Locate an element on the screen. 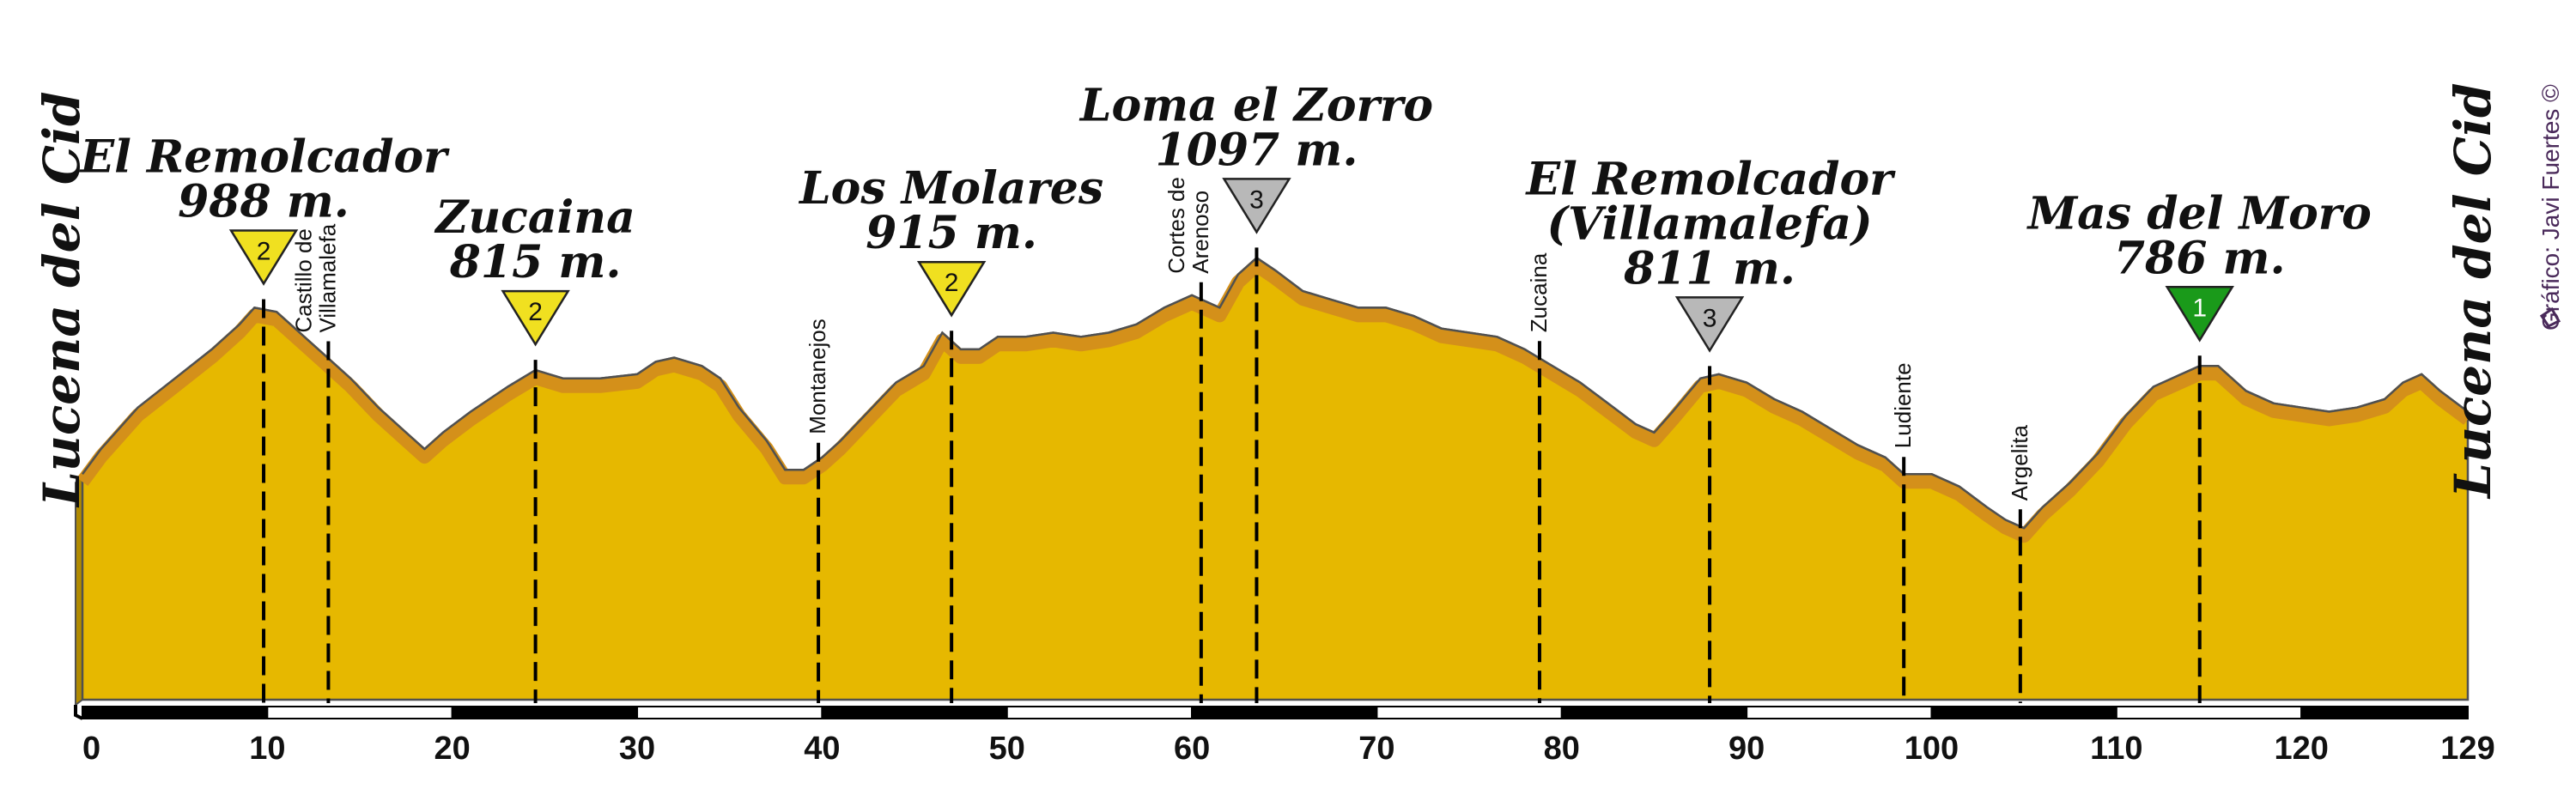 The width and height of the screenshot is (2576, 801). axis-tick-label: 90 is located at coordinates (1747, 749).